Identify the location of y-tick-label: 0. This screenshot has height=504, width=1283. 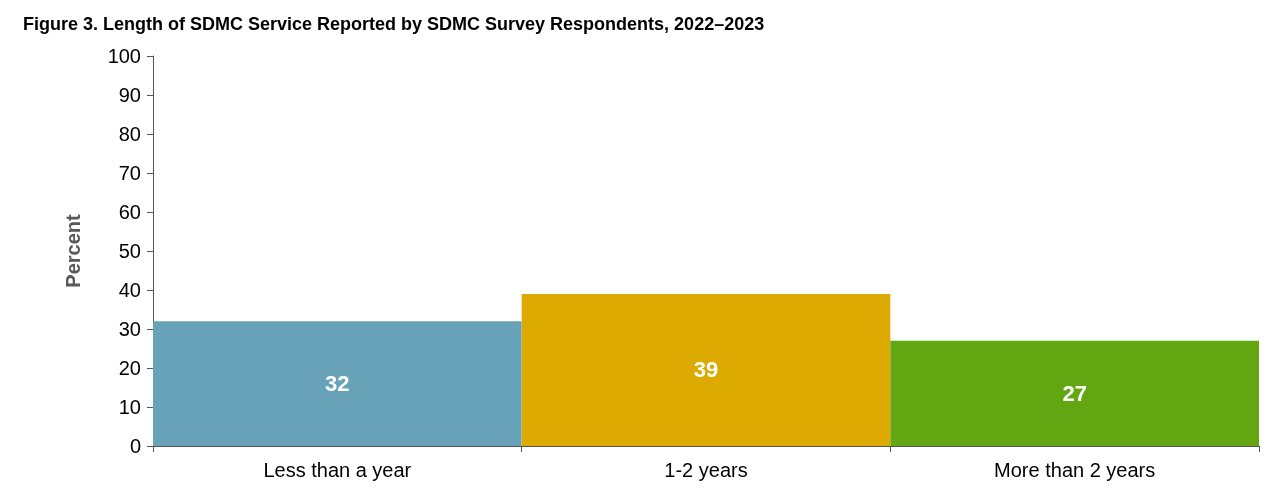
(135, 446).